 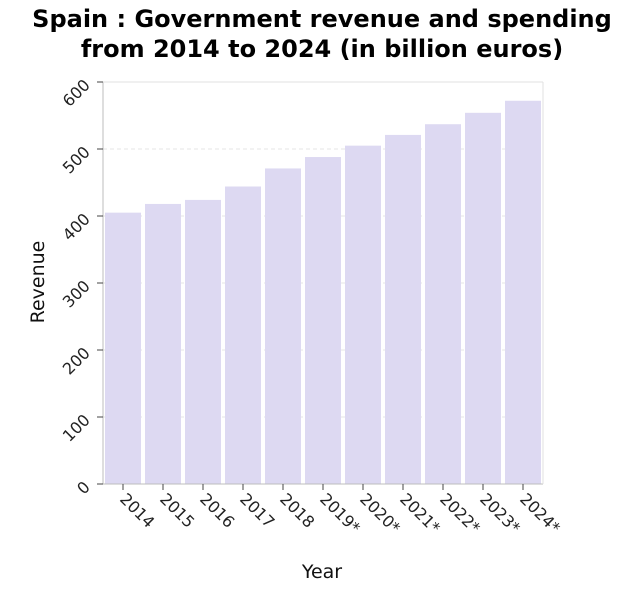 What do you see at coordinates (460, 513) in the screenshot?
I see `x-tick-label: 2022*` at bounding box center [460, 513].